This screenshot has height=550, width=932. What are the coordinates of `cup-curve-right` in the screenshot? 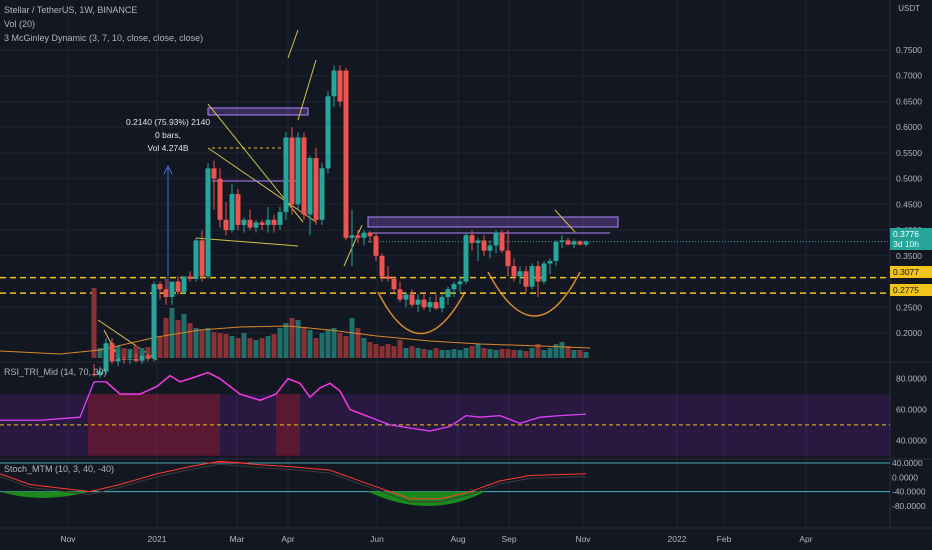 It's located at (534, 294).